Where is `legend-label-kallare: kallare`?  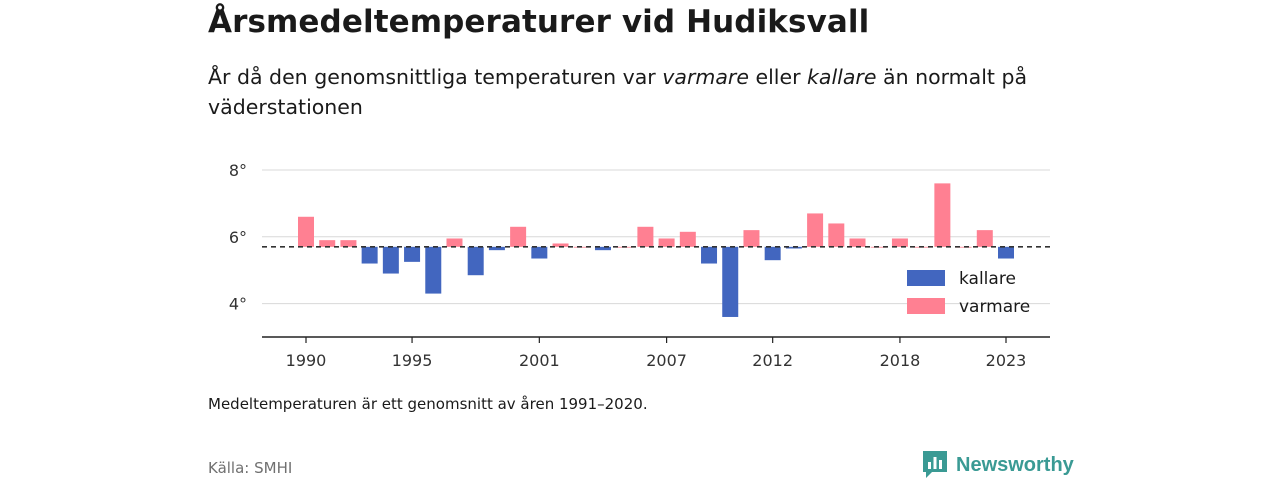 legend-label-kallare: kallare is located at coordinates (987, 279).